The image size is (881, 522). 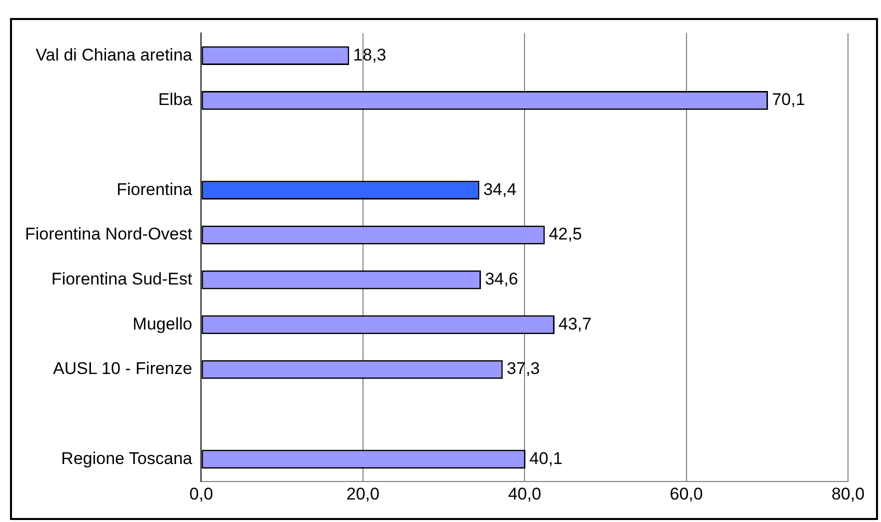 I want to click on data-label: 34,6, so click(x=501, y=279).